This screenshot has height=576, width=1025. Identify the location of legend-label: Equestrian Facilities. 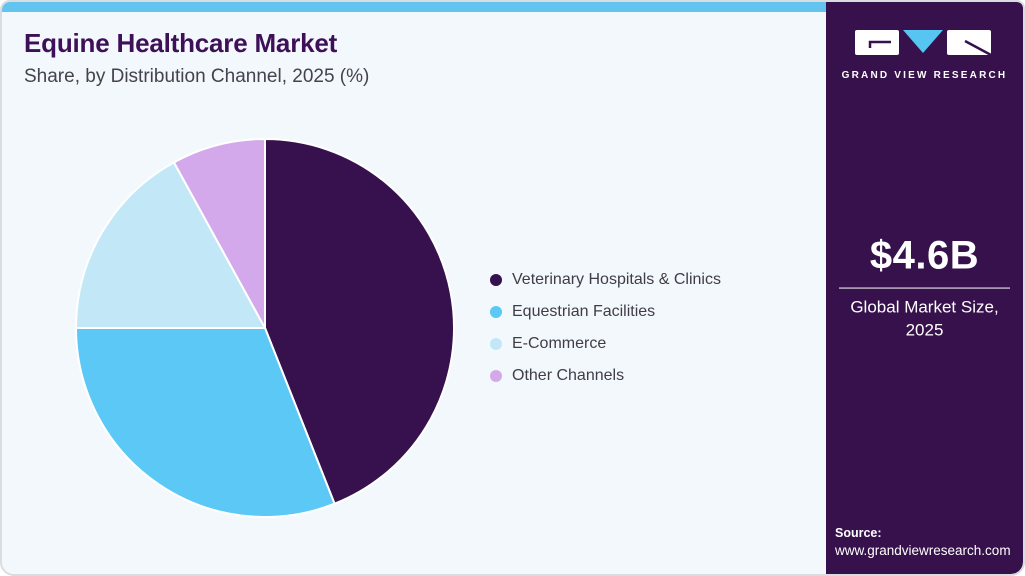
(584, 311).